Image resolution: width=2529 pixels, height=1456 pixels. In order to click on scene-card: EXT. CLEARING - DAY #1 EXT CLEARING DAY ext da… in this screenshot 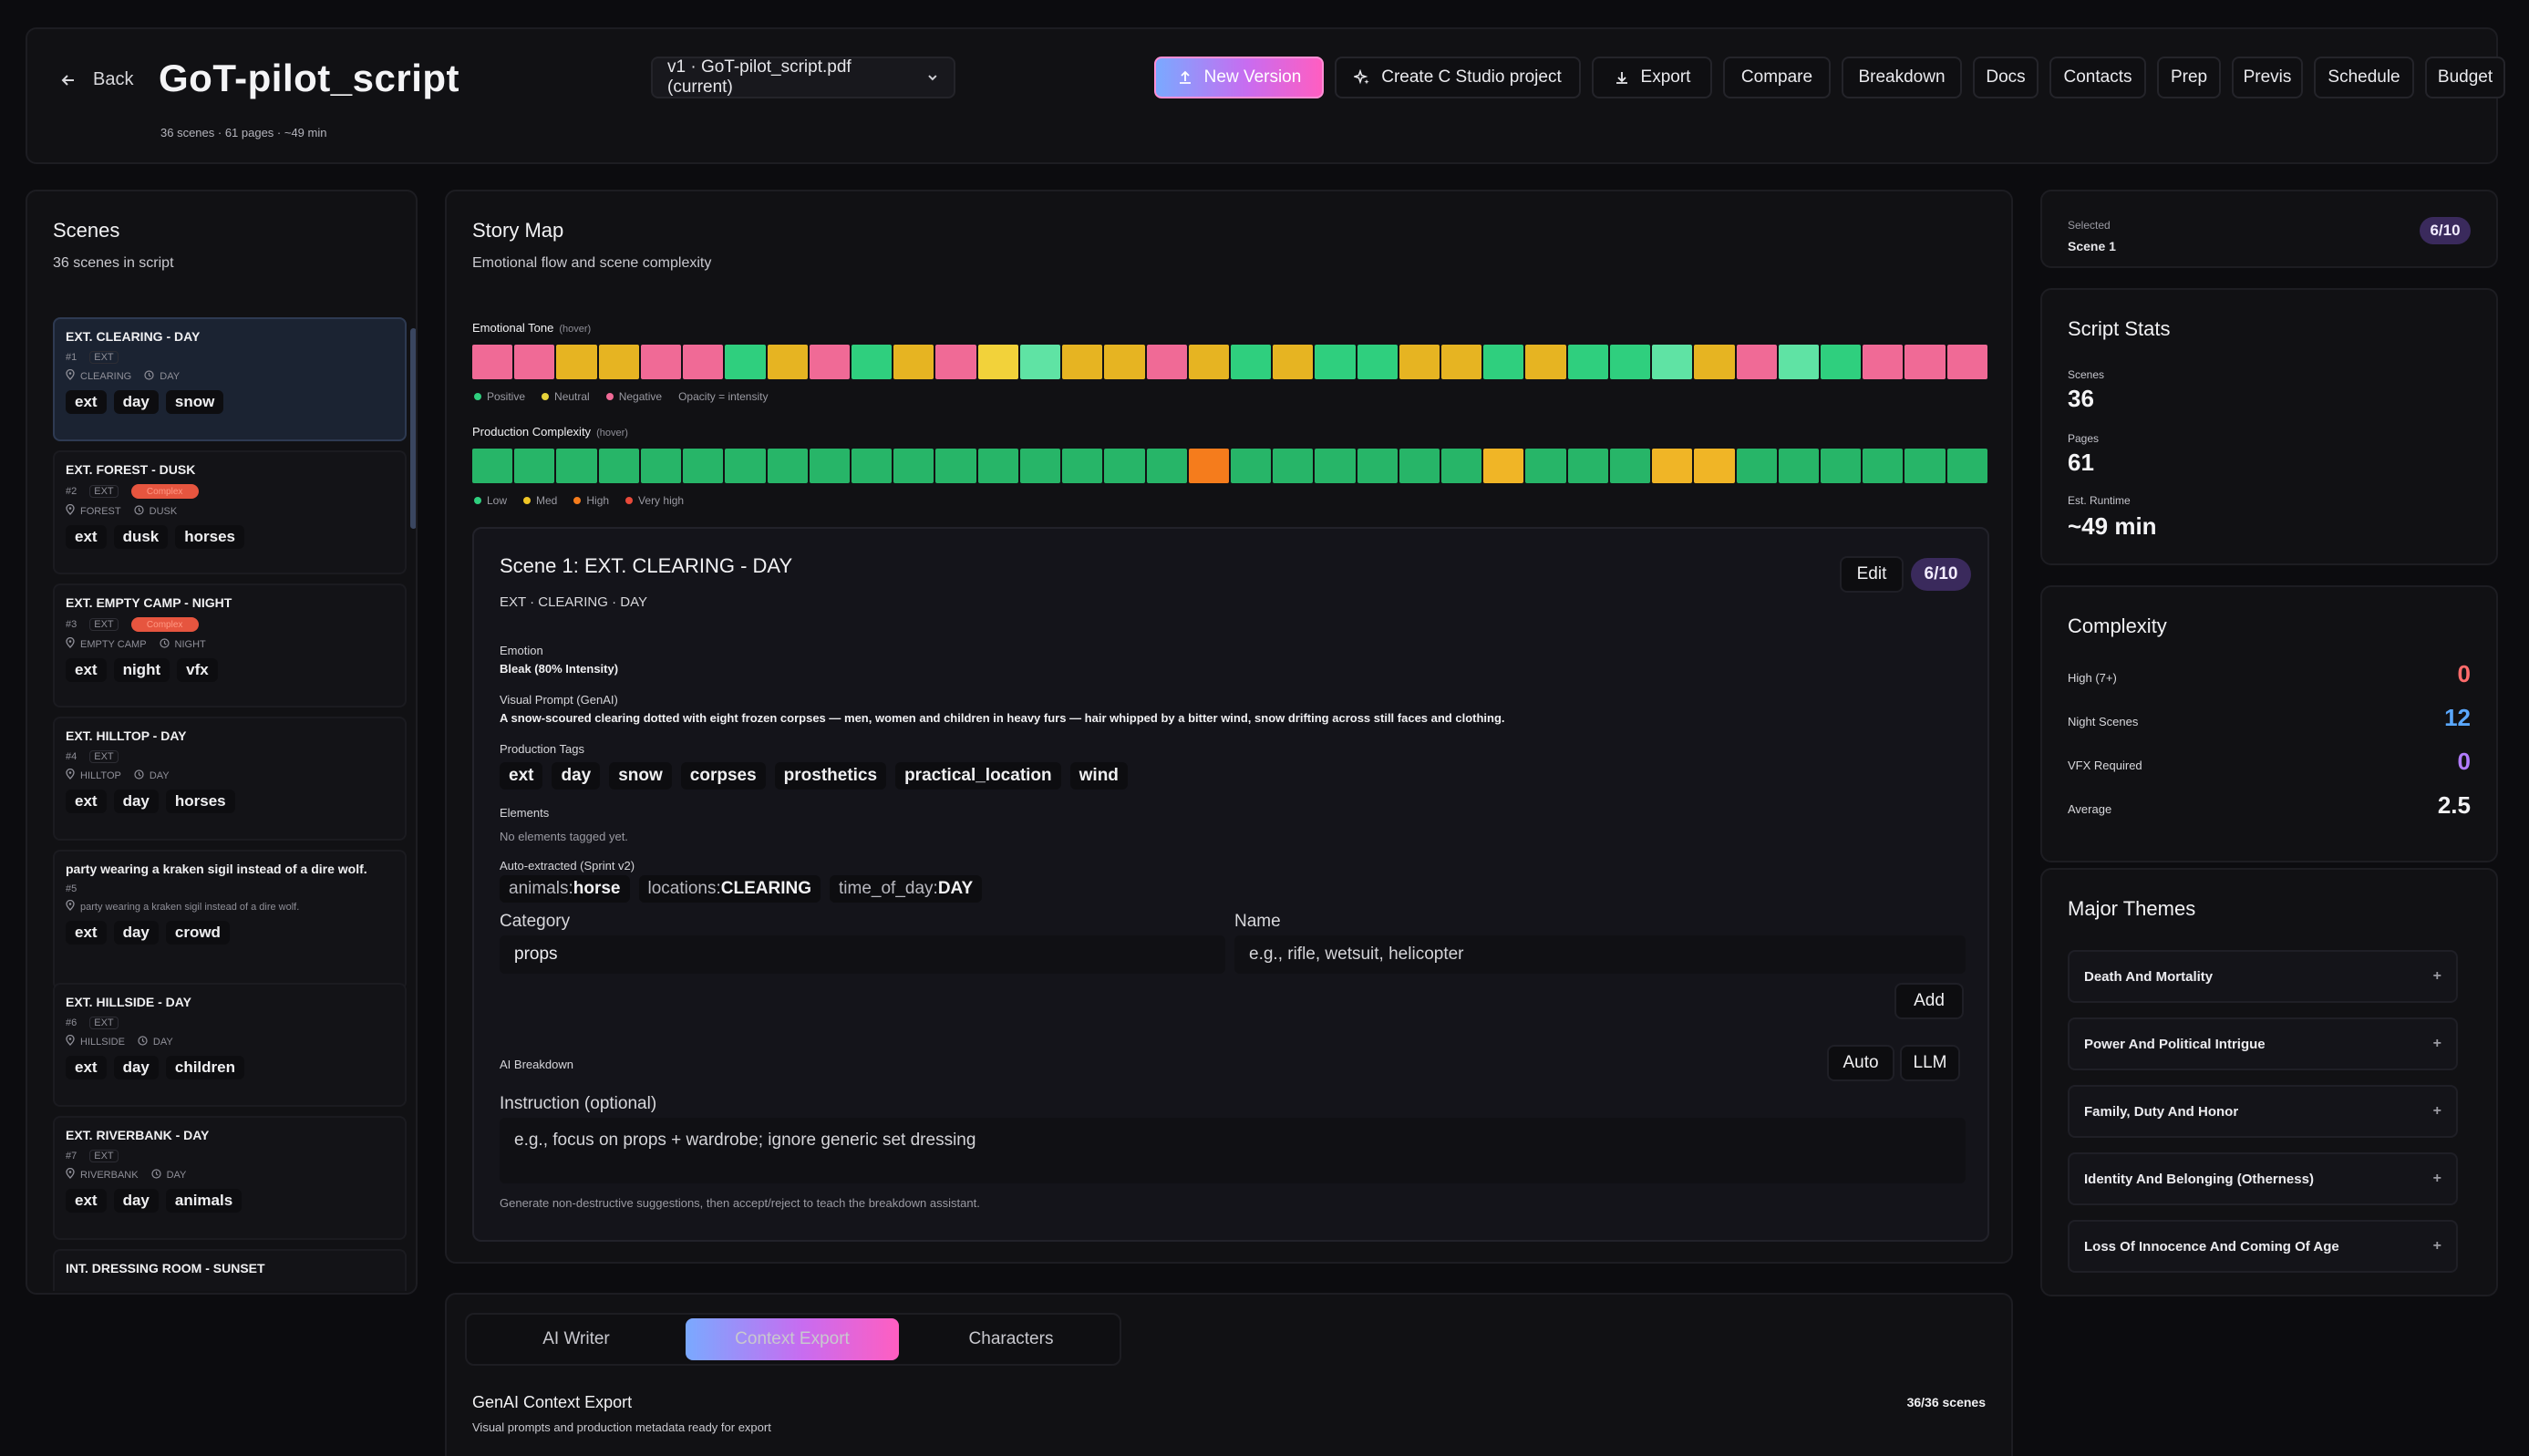, I will do `click(230, 379)`.